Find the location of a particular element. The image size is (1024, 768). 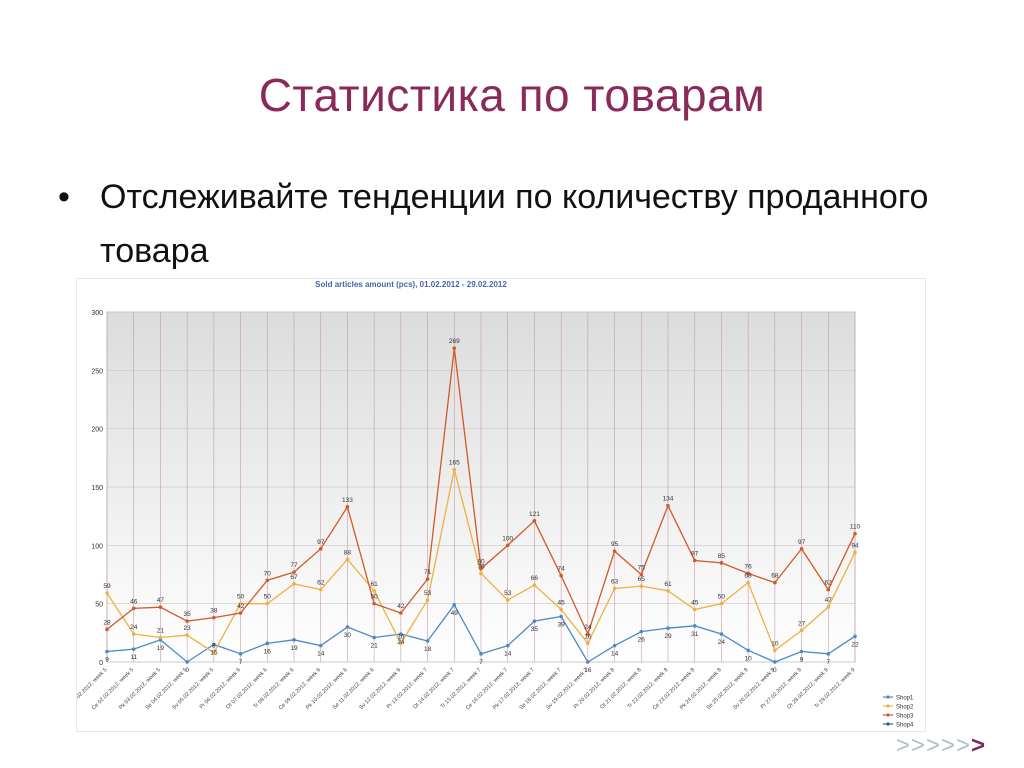

data-label: 62 is located at coordinates (829, 583).